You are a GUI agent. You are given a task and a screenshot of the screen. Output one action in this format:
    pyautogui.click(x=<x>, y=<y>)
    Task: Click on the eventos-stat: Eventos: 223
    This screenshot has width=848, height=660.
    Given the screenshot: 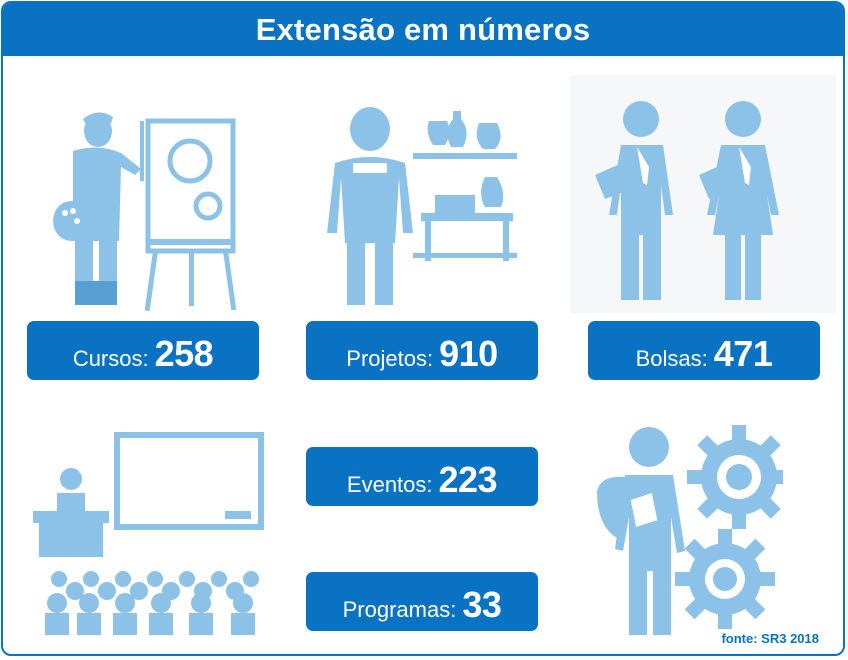 What is the action you would take?
    pyautogui.click(x=422, y=476)
    